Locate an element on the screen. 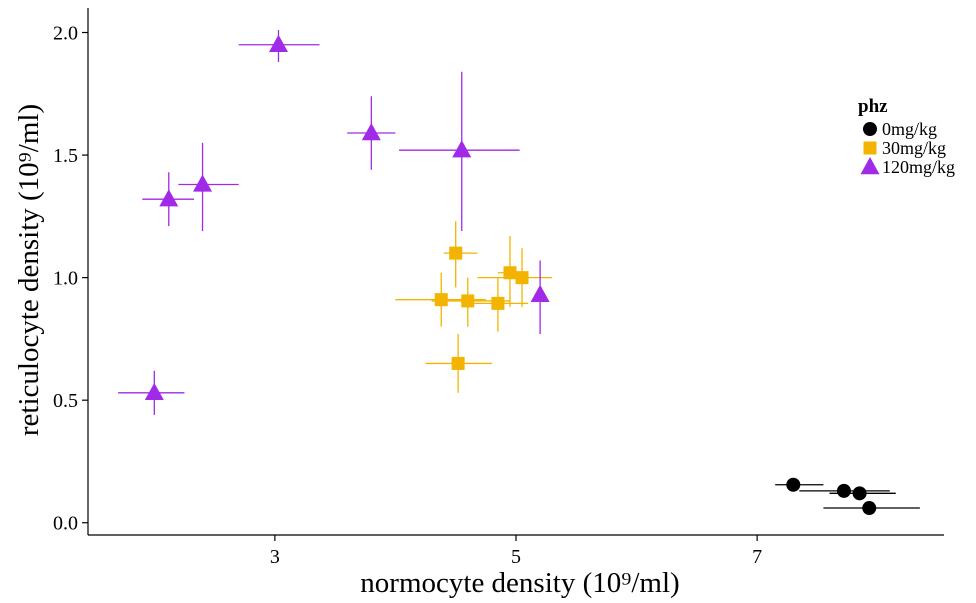  legend-label: 120mg/kg is located at coordinates (918, 167).